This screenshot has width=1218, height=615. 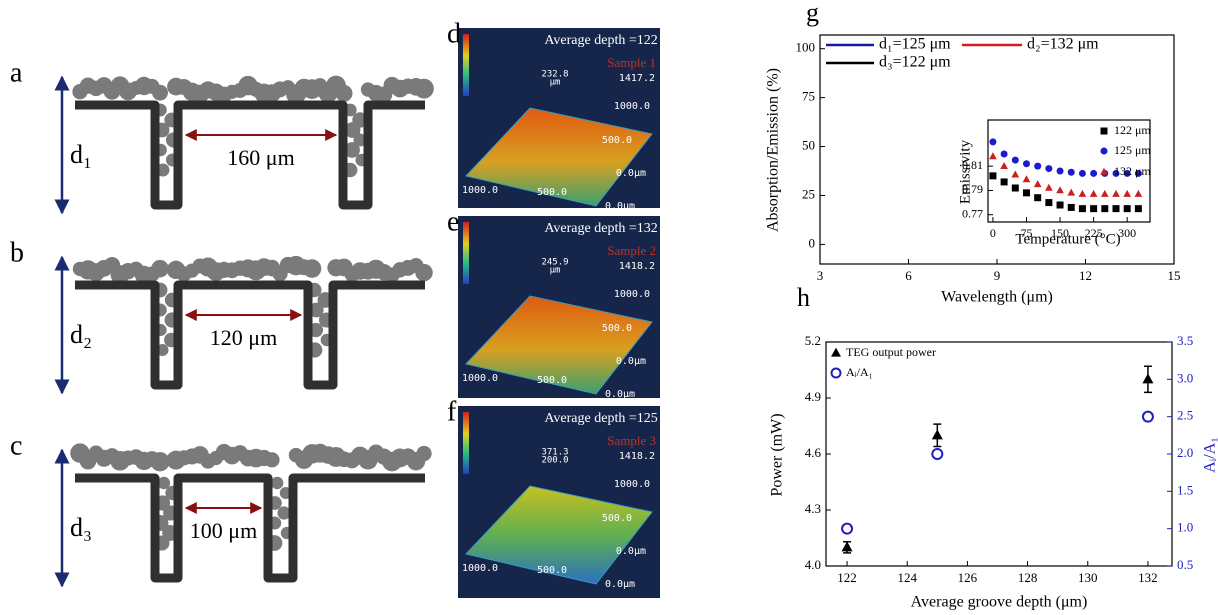 I want to click on y-tick-label: 4.9, so click(x=813, y=396).